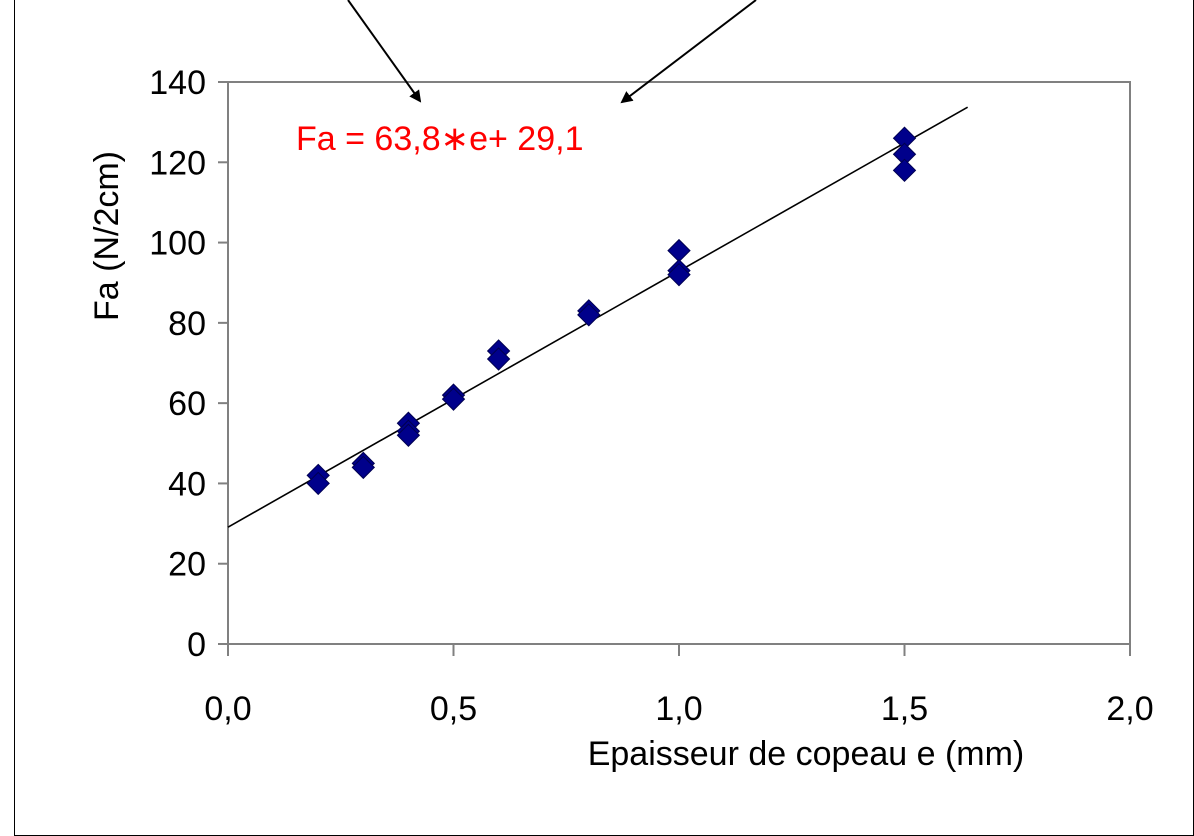 The height and width of the screenshot is (836, 1194). Describe the element at coordinates (227, 709) in the screenshot. I see `x-tick-label: 0,0` at that location.